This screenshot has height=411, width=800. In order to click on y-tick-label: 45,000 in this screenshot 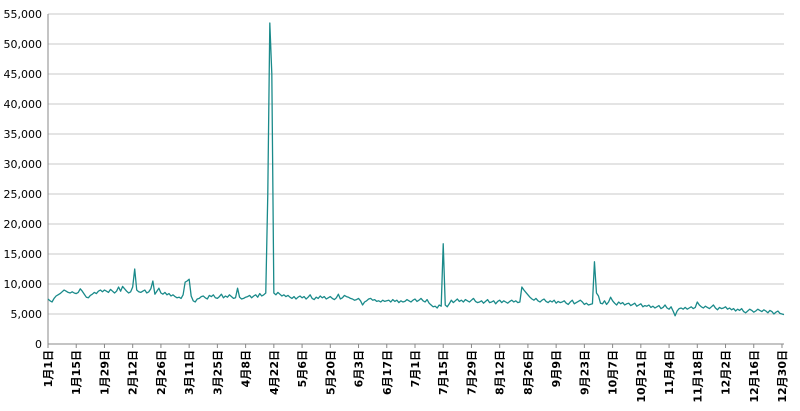, I will do `click(23, 74)`.